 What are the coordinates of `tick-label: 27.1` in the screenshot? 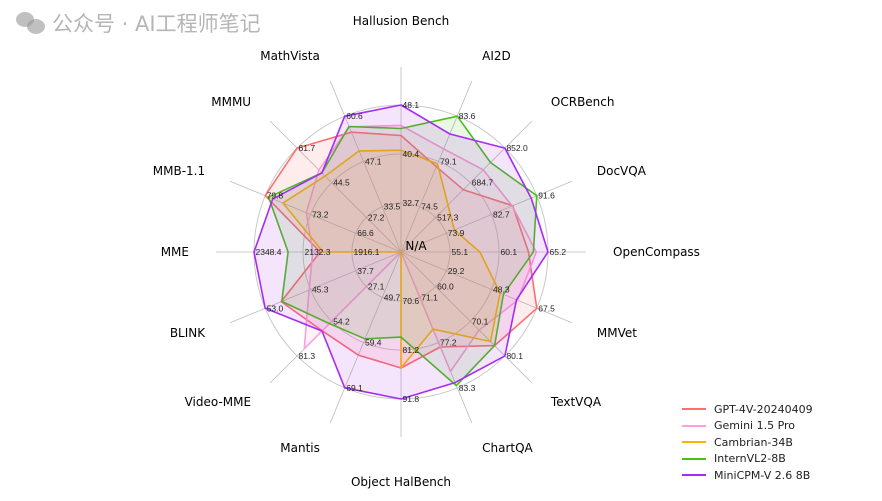 It's located at (376, 287).